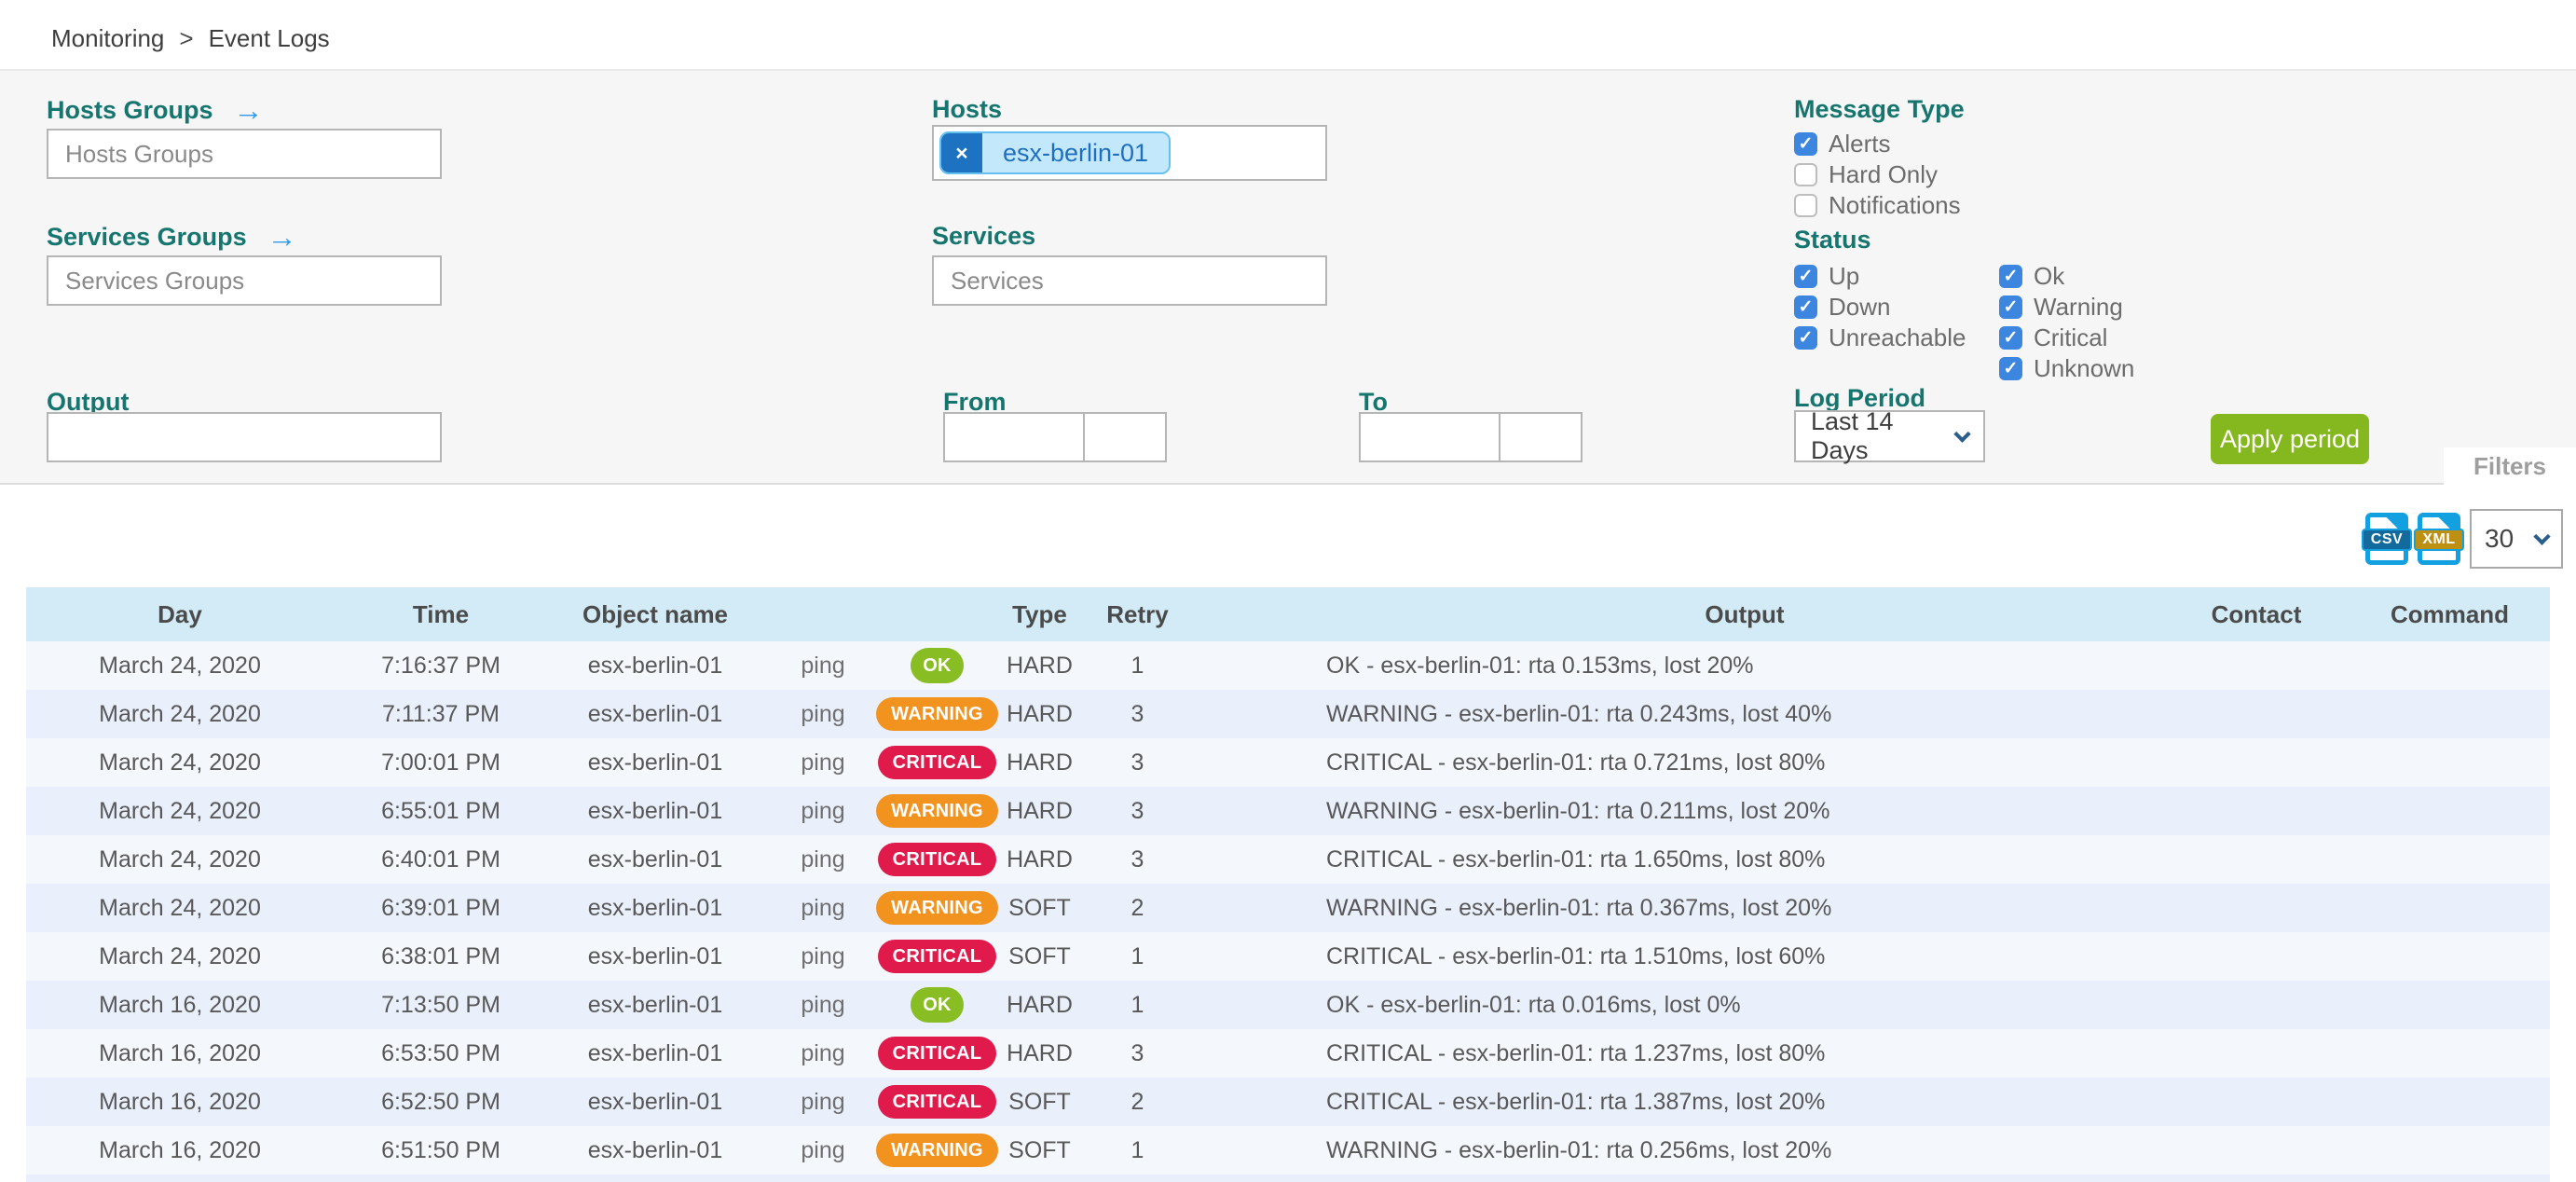 This screenshot has width=2576, height=1182. Describe the element at coordinates (937, 665) in the screenshot. I see `status-badge: OK` at that location.